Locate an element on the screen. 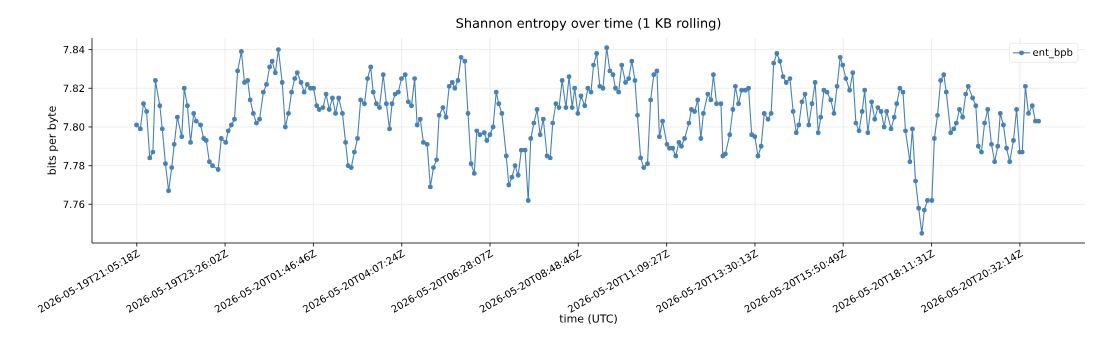  chart-title: Shannon entropy over time (1 KB rolling) is located at coordinates (588, 24).